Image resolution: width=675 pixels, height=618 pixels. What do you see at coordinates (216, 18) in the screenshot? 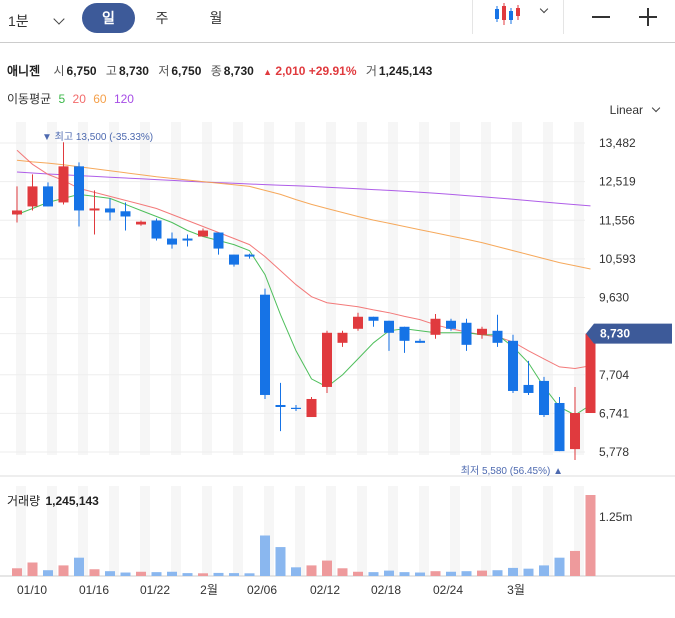
I see `tab-month: 월` at bounding box center [216, 18].